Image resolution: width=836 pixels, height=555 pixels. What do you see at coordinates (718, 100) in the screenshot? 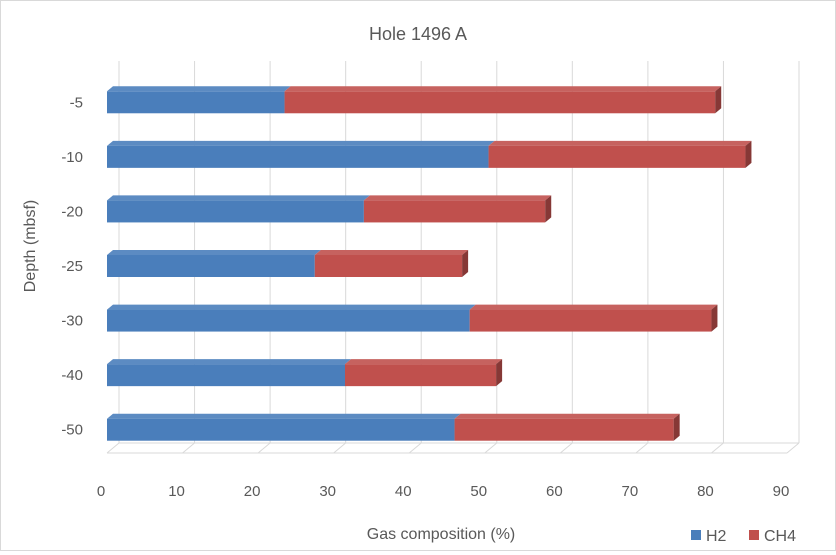
I see `bar-side--5` at bounding box center [718, 100].